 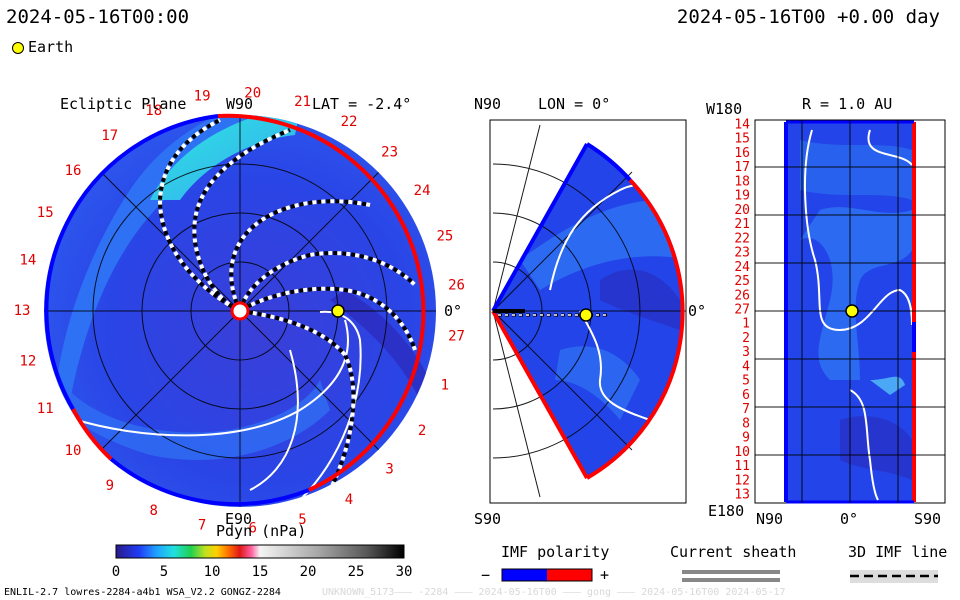 I want to click on ecliptic-tick-label: 12, so click(x=27, y=361).